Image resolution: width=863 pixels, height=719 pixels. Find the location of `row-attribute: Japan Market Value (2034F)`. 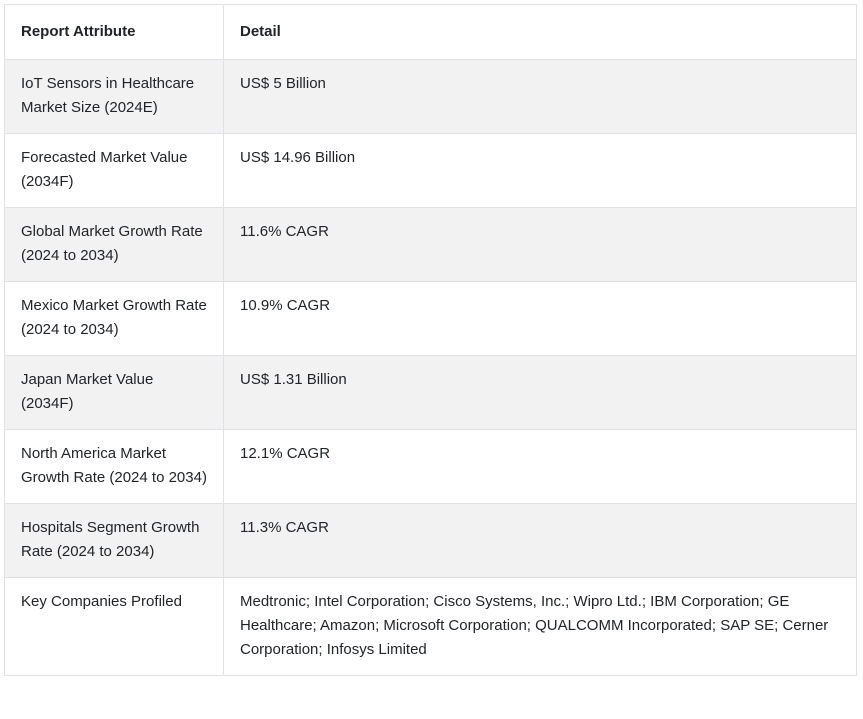

row-attribute: Japan Market Value (2034F) is located at coordinates (114, 392).